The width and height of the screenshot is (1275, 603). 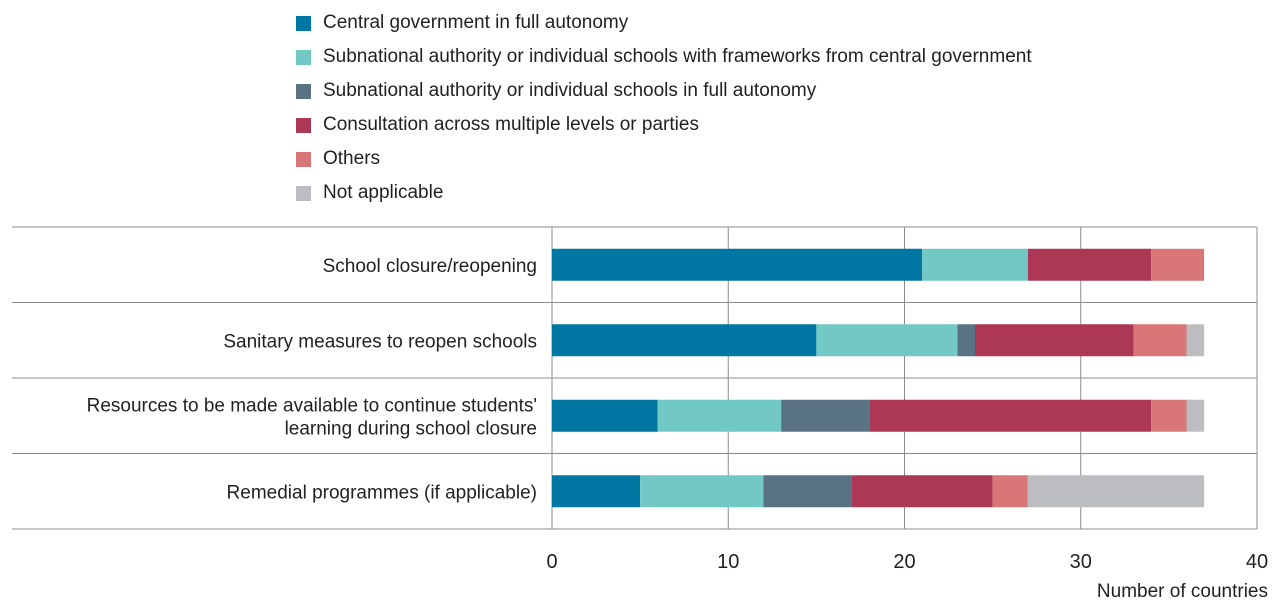 I want to click on category-label-line: School closure/reopening, so click(x=430, y=266).